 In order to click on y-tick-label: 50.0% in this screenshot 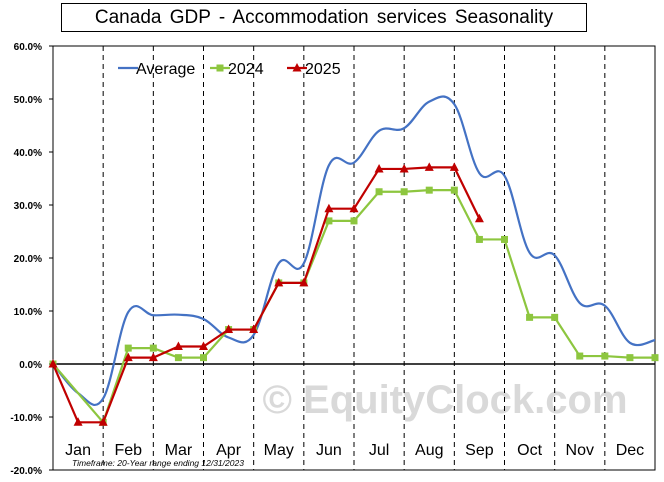, I will do `click(28, 100)`.